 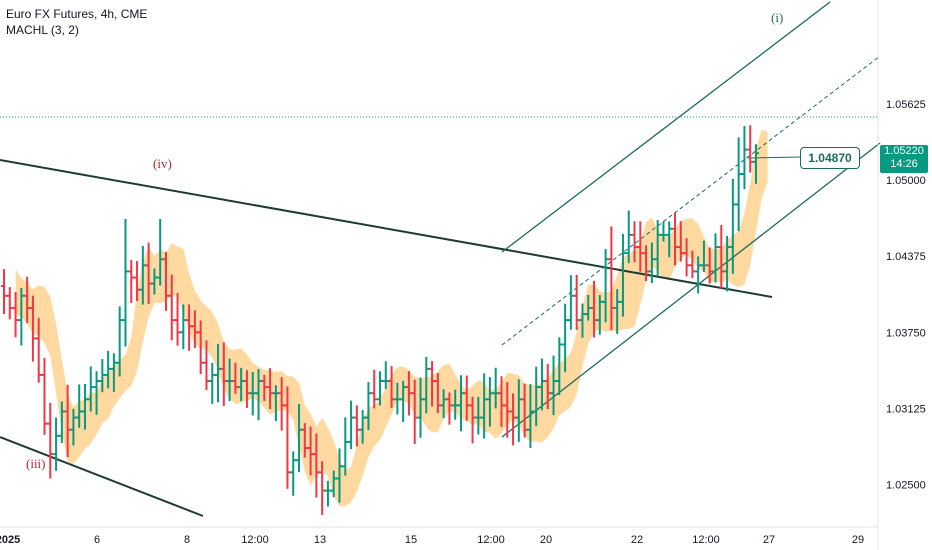 What do you see at coordinates (906, 333) in the screenshot?
I see `price-tick-label: 1.03750` at bounding box center [906, 333].